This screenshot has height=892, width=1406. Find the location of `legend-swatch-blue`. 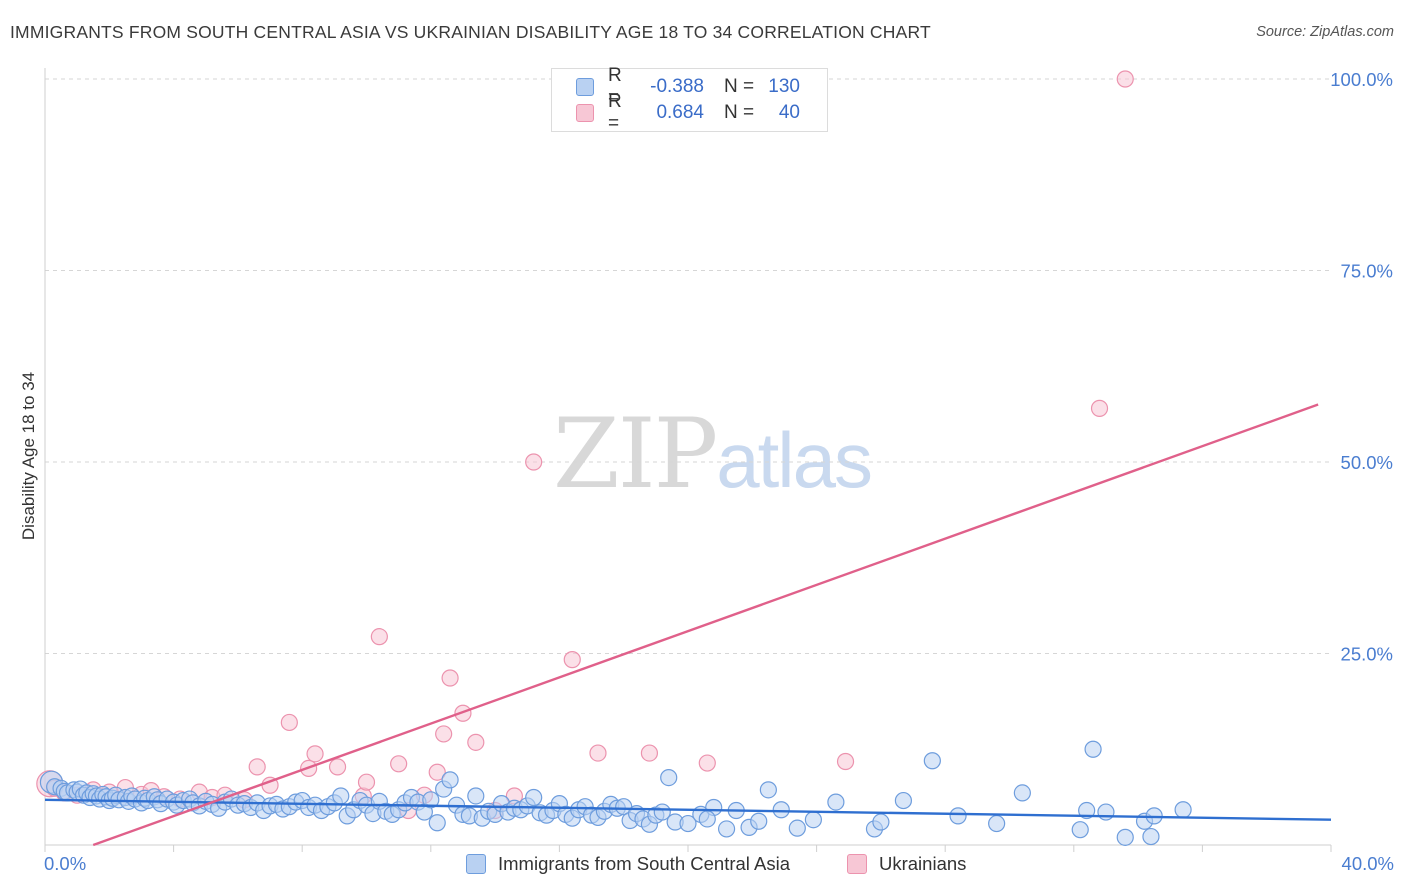

legend-swatch-blue is located at coordinates (585, 87).